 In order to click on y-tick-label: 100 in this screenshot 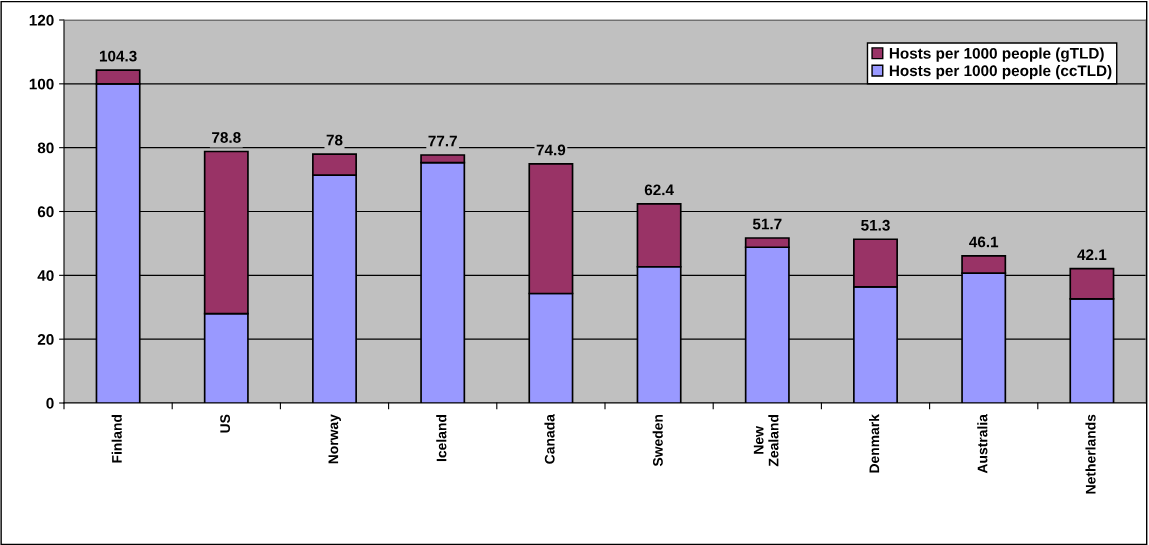, I will do `click(41, 84)`.